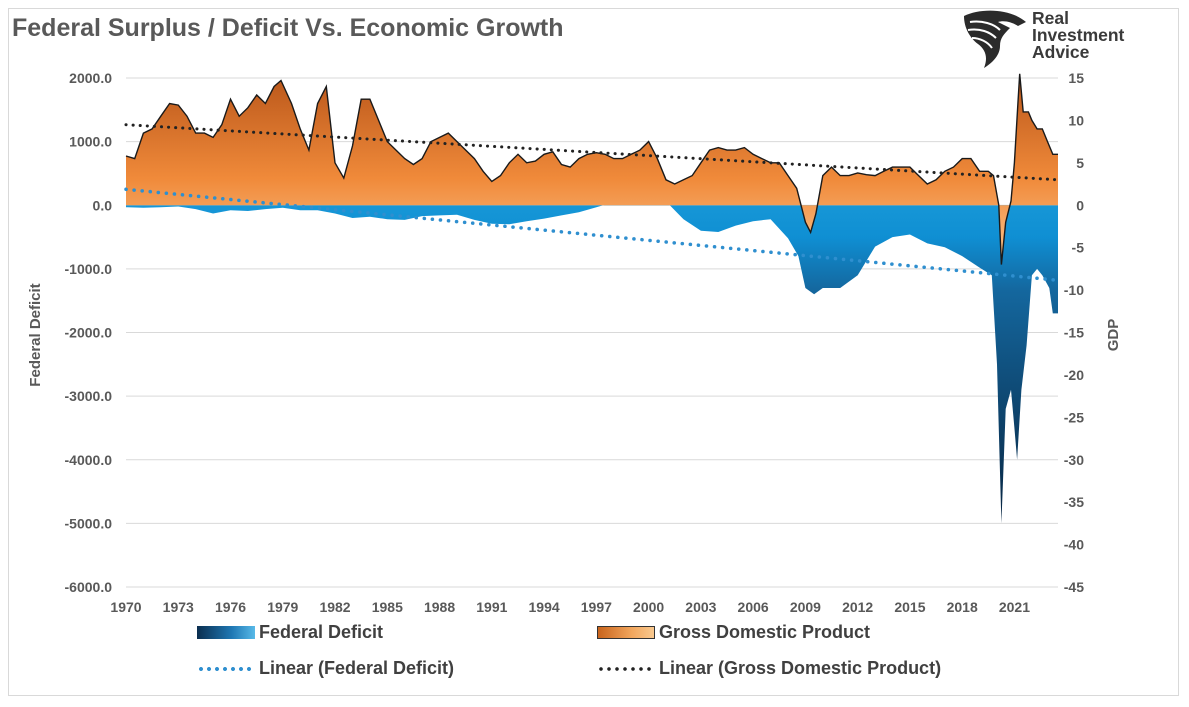 Image resolution: width=1189 pixels, height=707 pixels. I want to click on y-tick-right: -35, so click(1074, 502).